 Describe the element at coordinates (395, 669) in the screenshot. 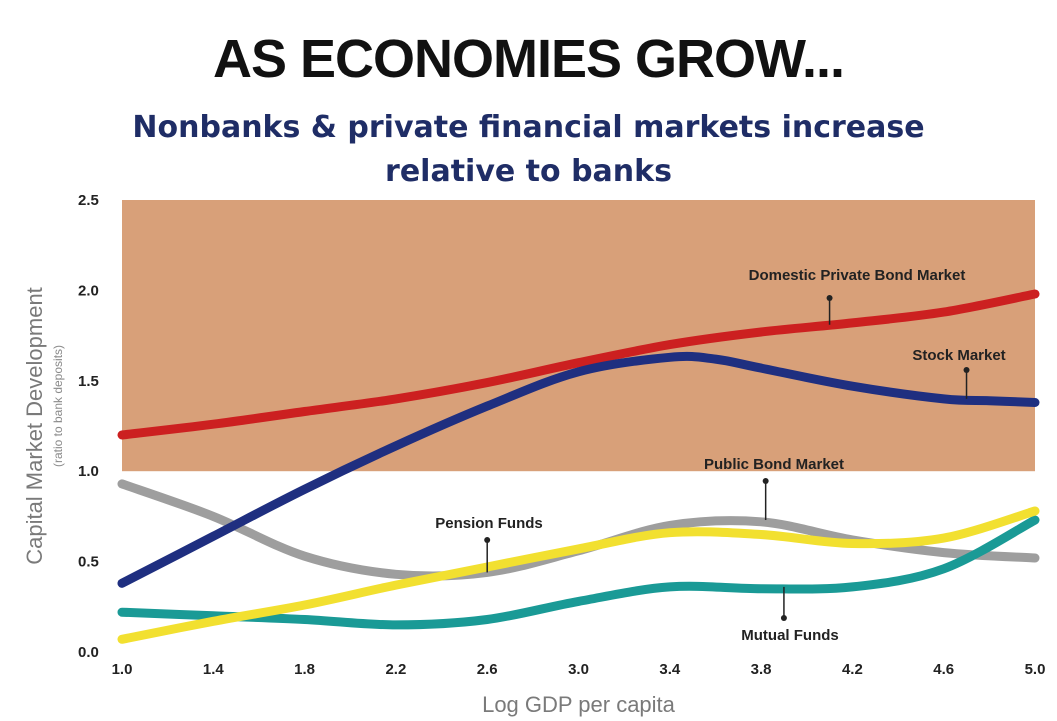

I see `x-tick-label: 2.2` at that location.